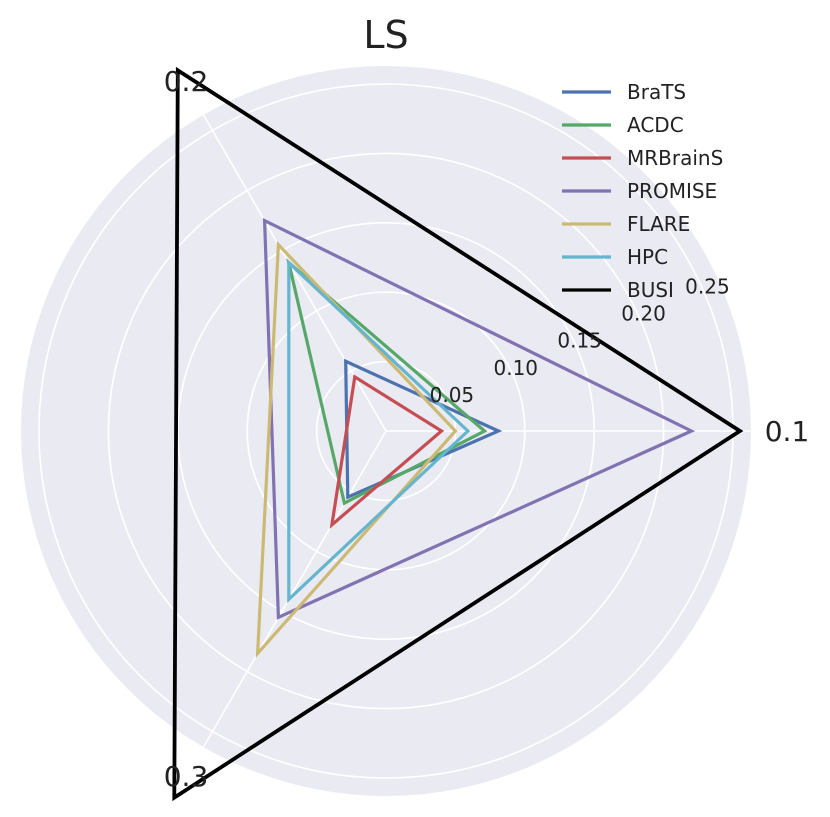 The width and height of the screenshot is (830, 817). What do you see at coordinates (658, 224) in the screenshot?
I see `legend-label: FLARE` at bounding box center [658, 224].